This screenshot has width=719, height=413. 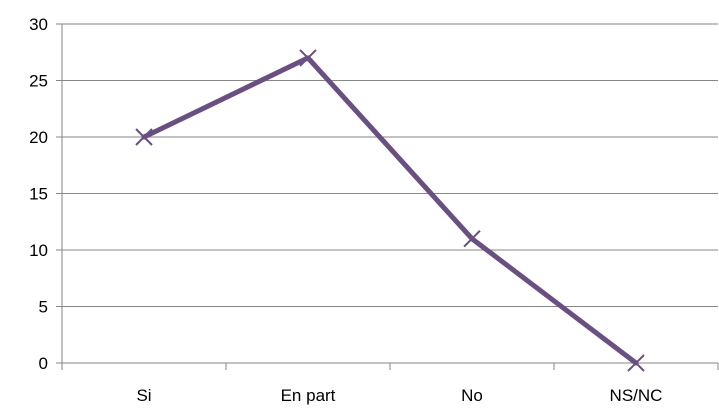 I want to click on y-tick-label: 10, so click(x=38, y=250).